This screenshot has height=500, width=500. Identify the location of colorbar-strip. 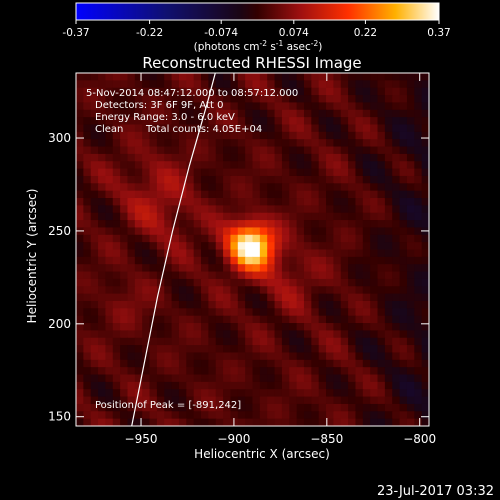
(257, 11).